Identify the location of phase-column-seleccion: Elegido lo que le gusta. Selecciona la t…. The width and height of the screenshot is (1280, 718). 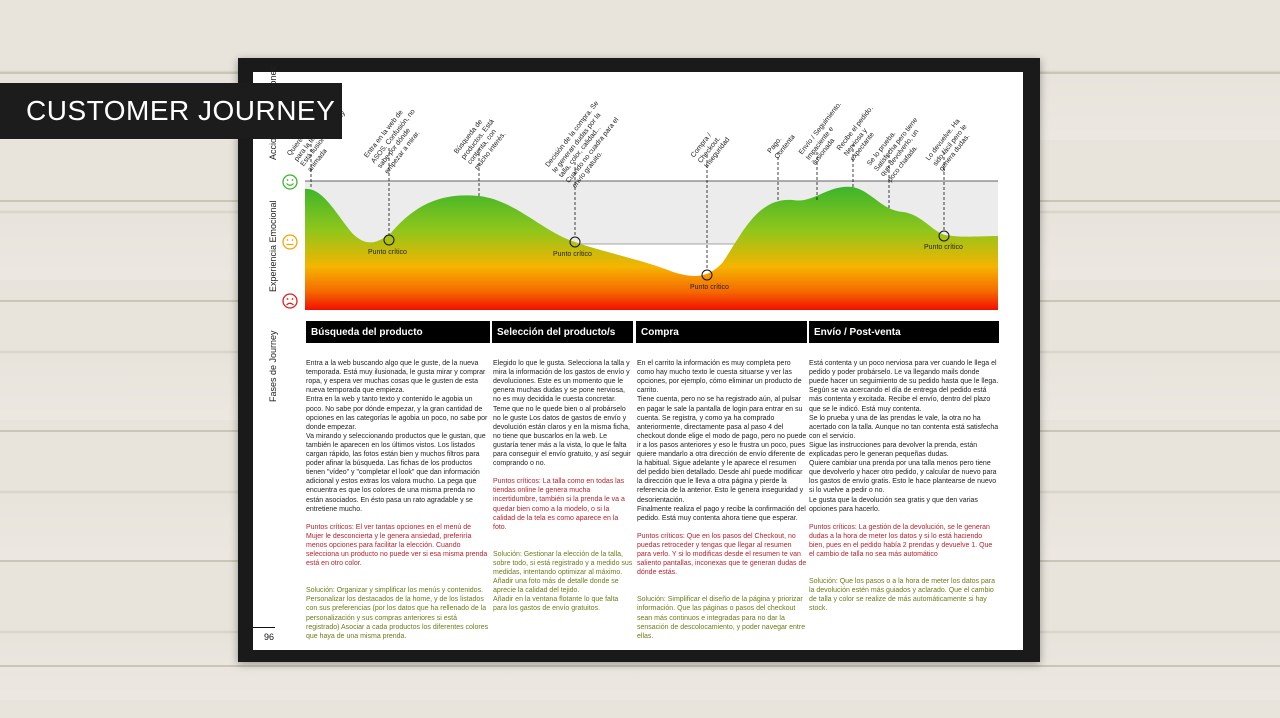
(563, 486).